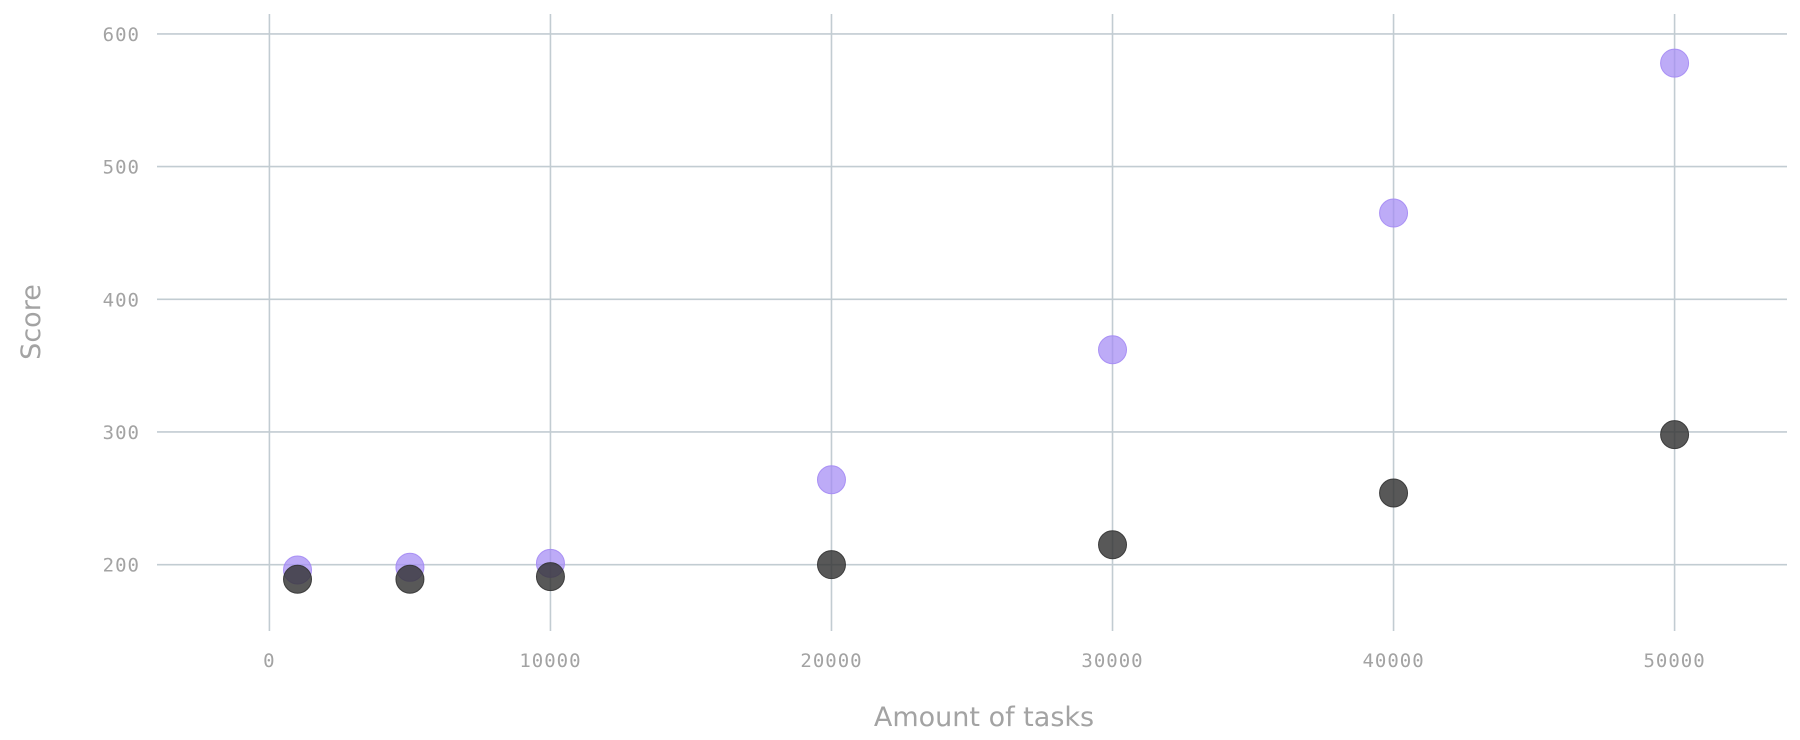  Describe the element at coordinates (121, 433) in the screenshot. I see `y-tick-label: 300` at that location.